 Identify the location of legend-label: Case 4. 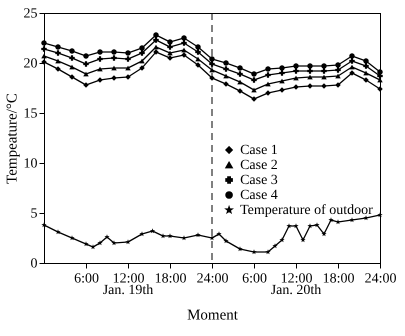
(259, 195).